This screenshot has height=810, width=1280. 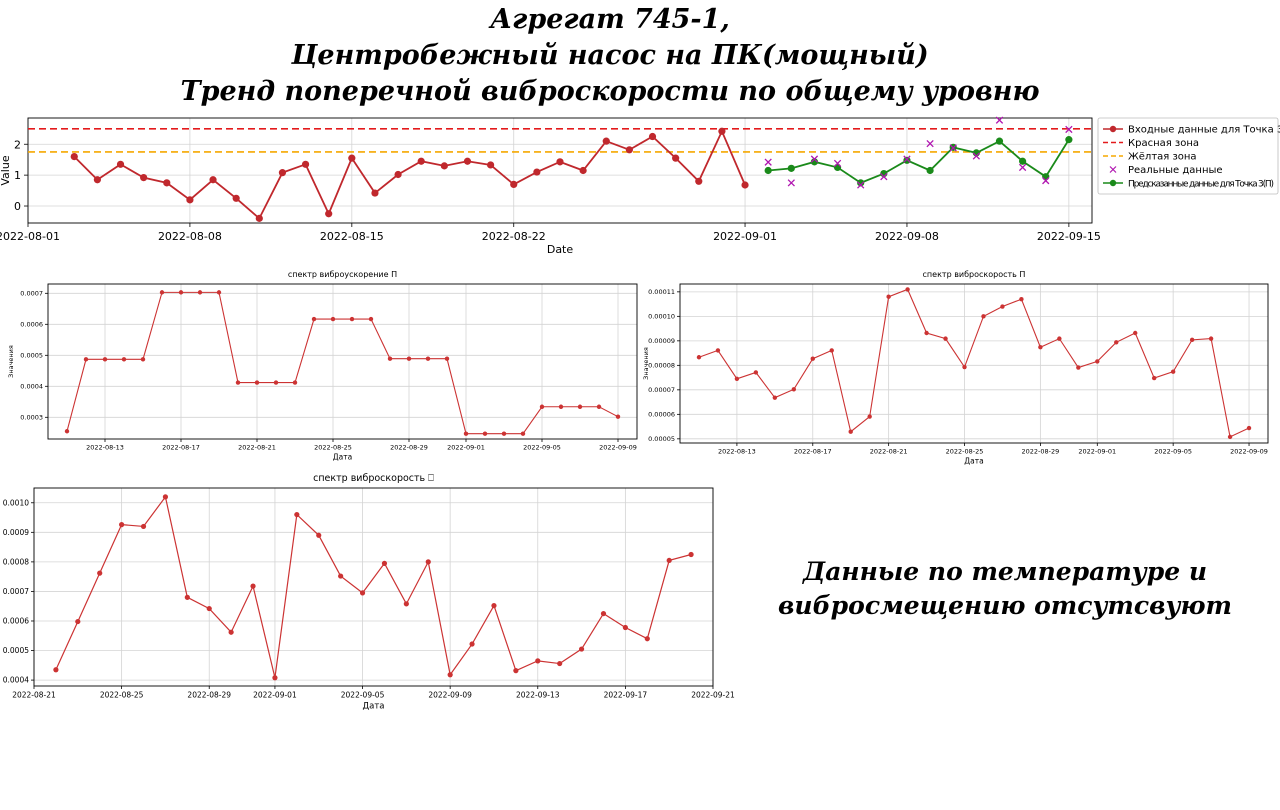 What do you see at coordinates (626, 695) in the screenshot?
I see `x-tick-label: 2022-09-17` at bounding box center [626, 695].